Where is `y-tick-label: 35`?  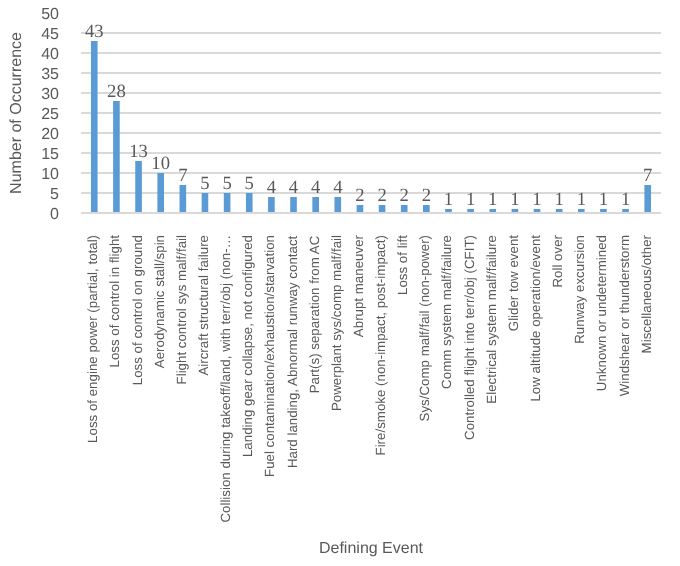
y-tick-label: 35 is located at coordinates (51, 74).